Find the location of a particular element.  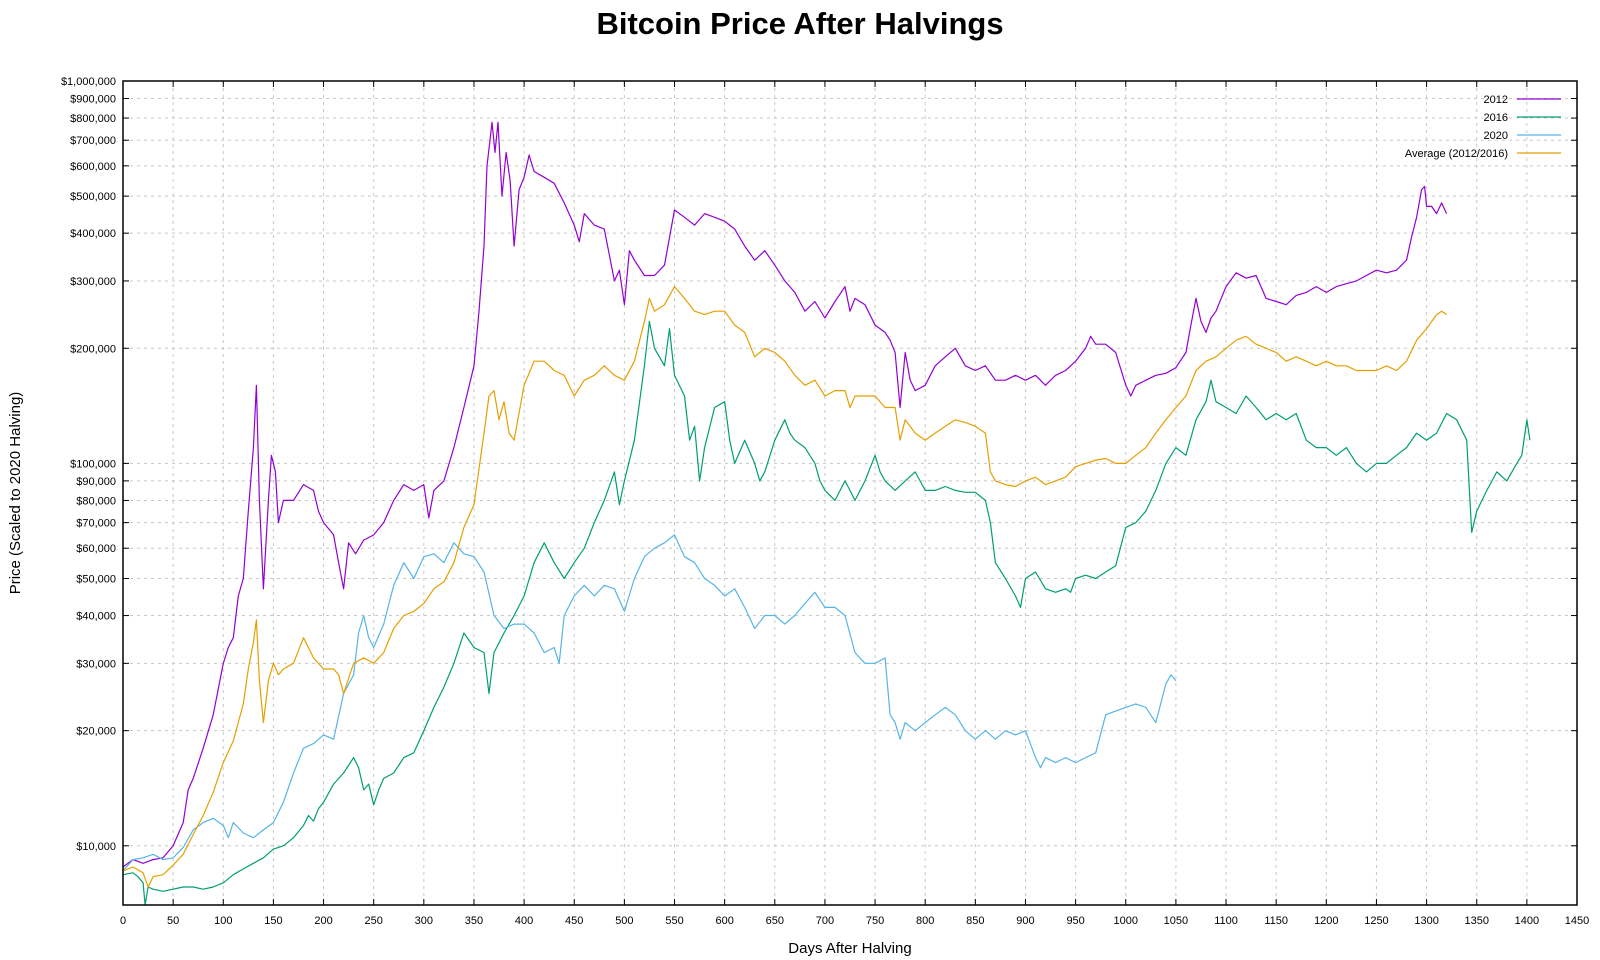

x-tick-label: 100 is located at coordinates (223, 921).